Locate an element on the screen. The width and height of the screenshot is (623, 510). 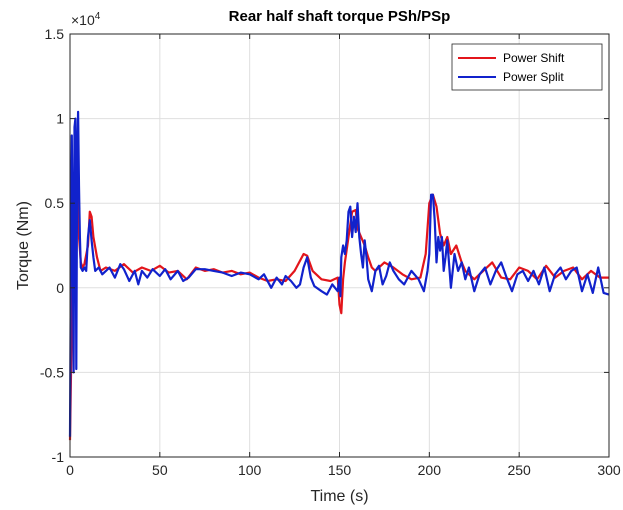
chart-title: Rear half shaft torque PSh/PSp is located at coordinates (340, 16).